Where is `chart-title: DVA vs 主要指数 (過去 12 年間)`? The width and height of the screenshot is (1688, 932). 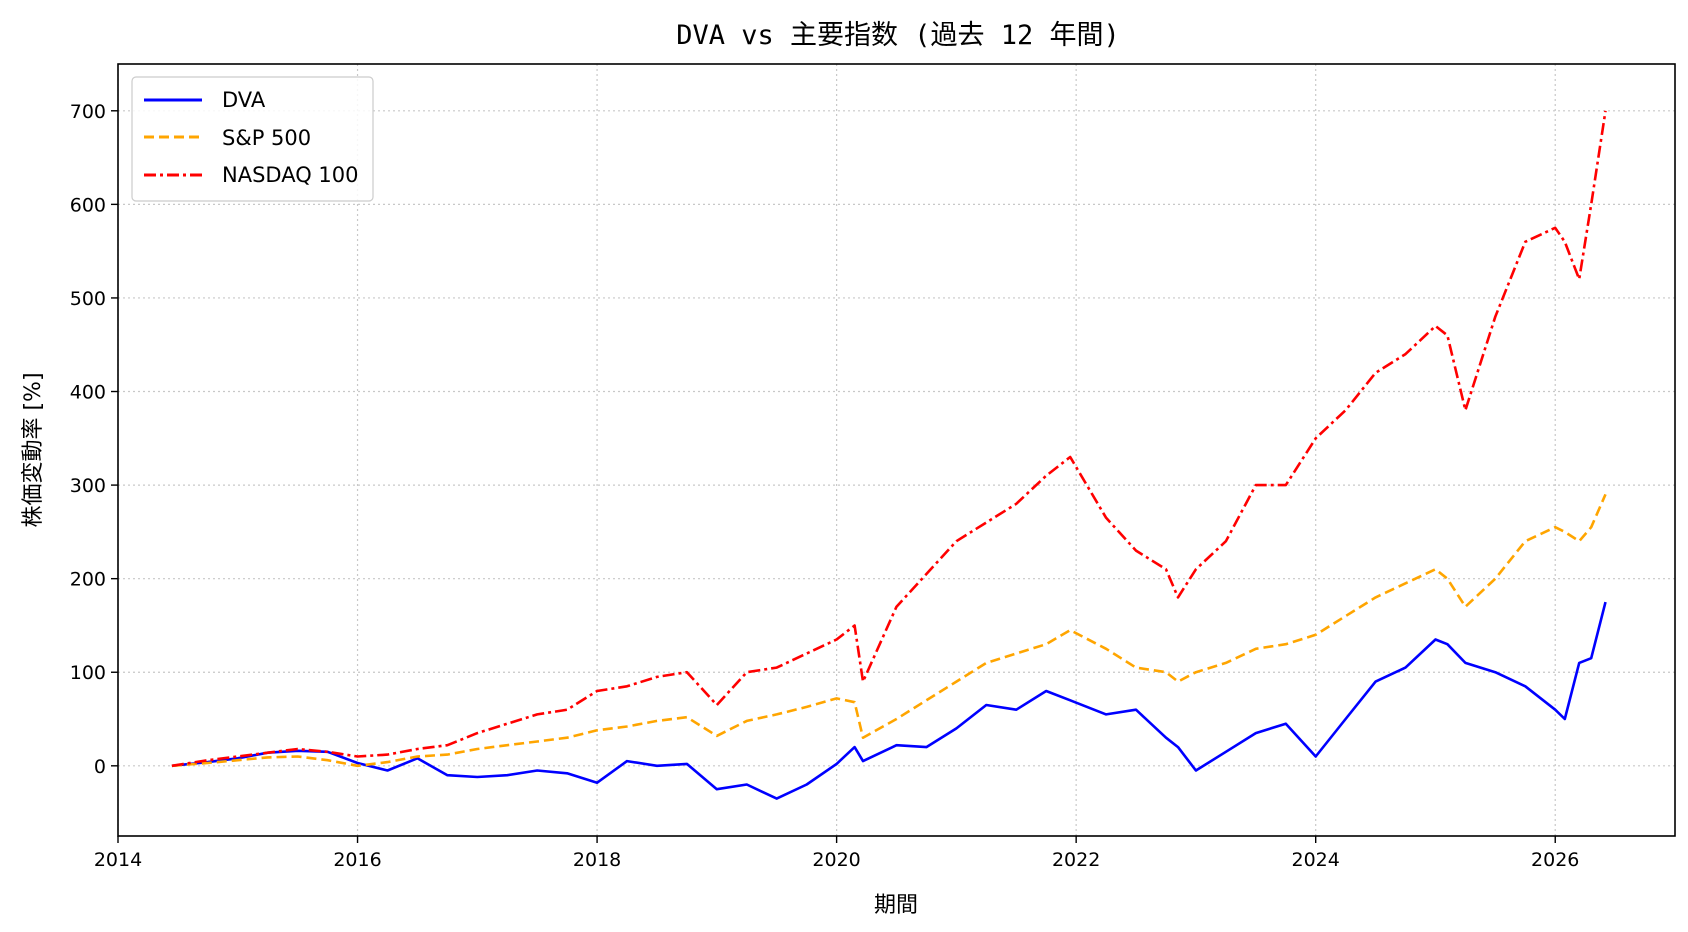 chart-title: DVA vs 主要指数 (過去 12 年間) is located at coordinates (898, 35).